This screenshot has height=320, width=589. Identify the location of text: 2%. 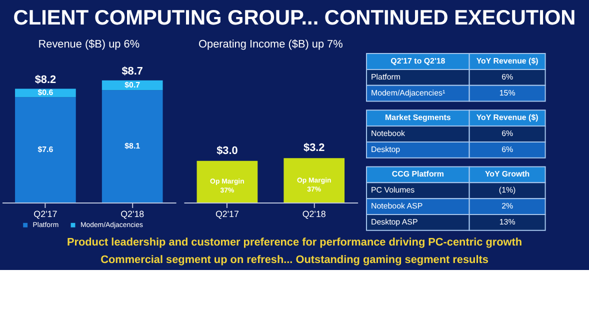
(508, 206).